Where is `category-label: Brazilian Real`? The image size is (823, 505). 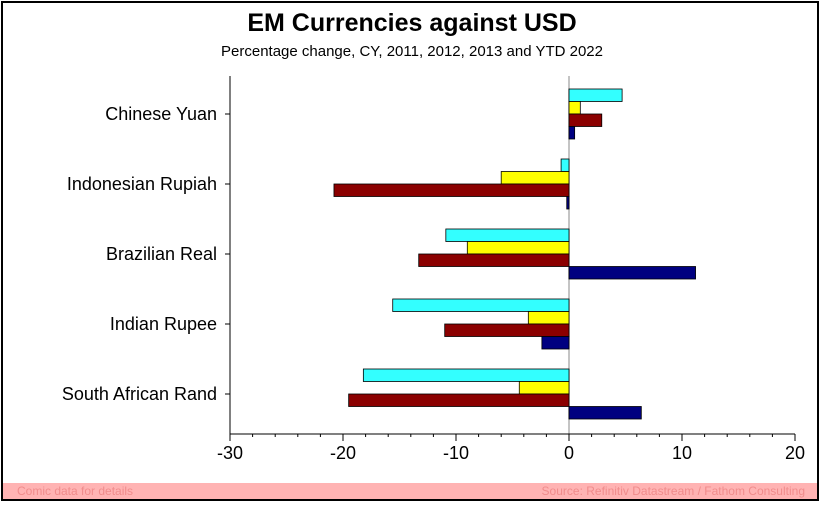
category-label: Brazilian Real is located at coordinates (161, 254).